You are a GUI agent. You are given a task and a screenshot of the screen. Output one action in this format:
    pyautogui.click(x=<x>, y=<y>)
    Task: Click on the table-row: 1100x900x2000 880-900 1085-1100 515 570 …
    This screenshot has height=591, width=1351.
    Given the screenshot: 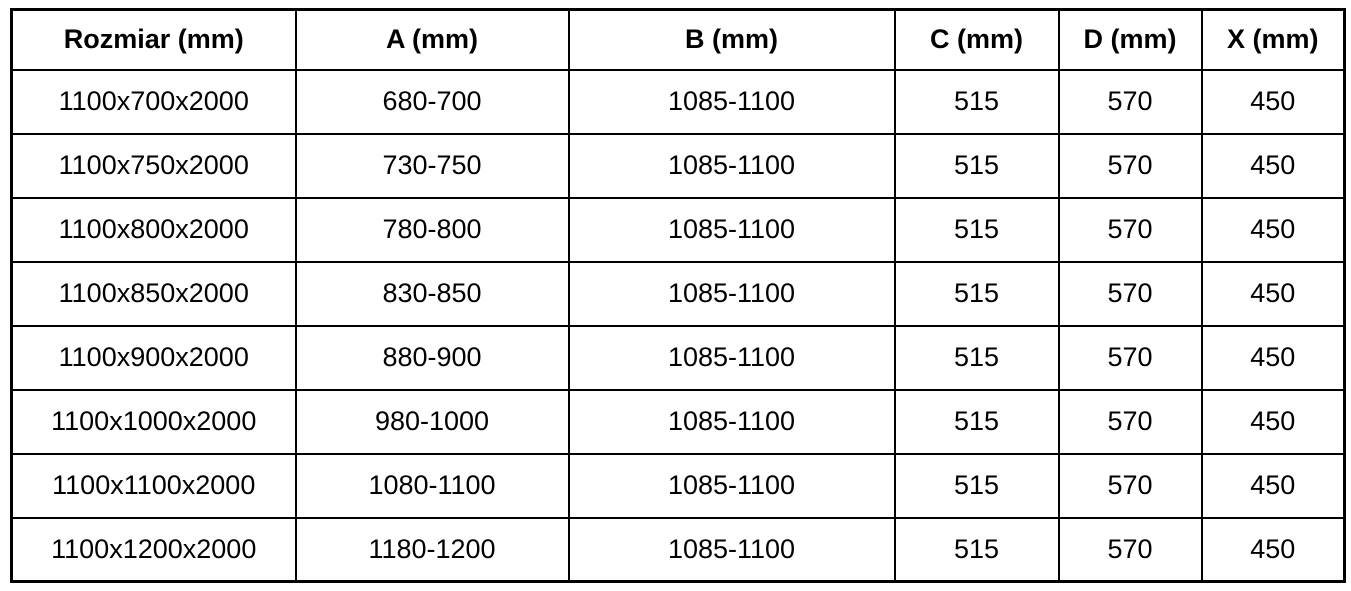 What is the action you would take?
    pyautogui.click(x=678, y=357)
    